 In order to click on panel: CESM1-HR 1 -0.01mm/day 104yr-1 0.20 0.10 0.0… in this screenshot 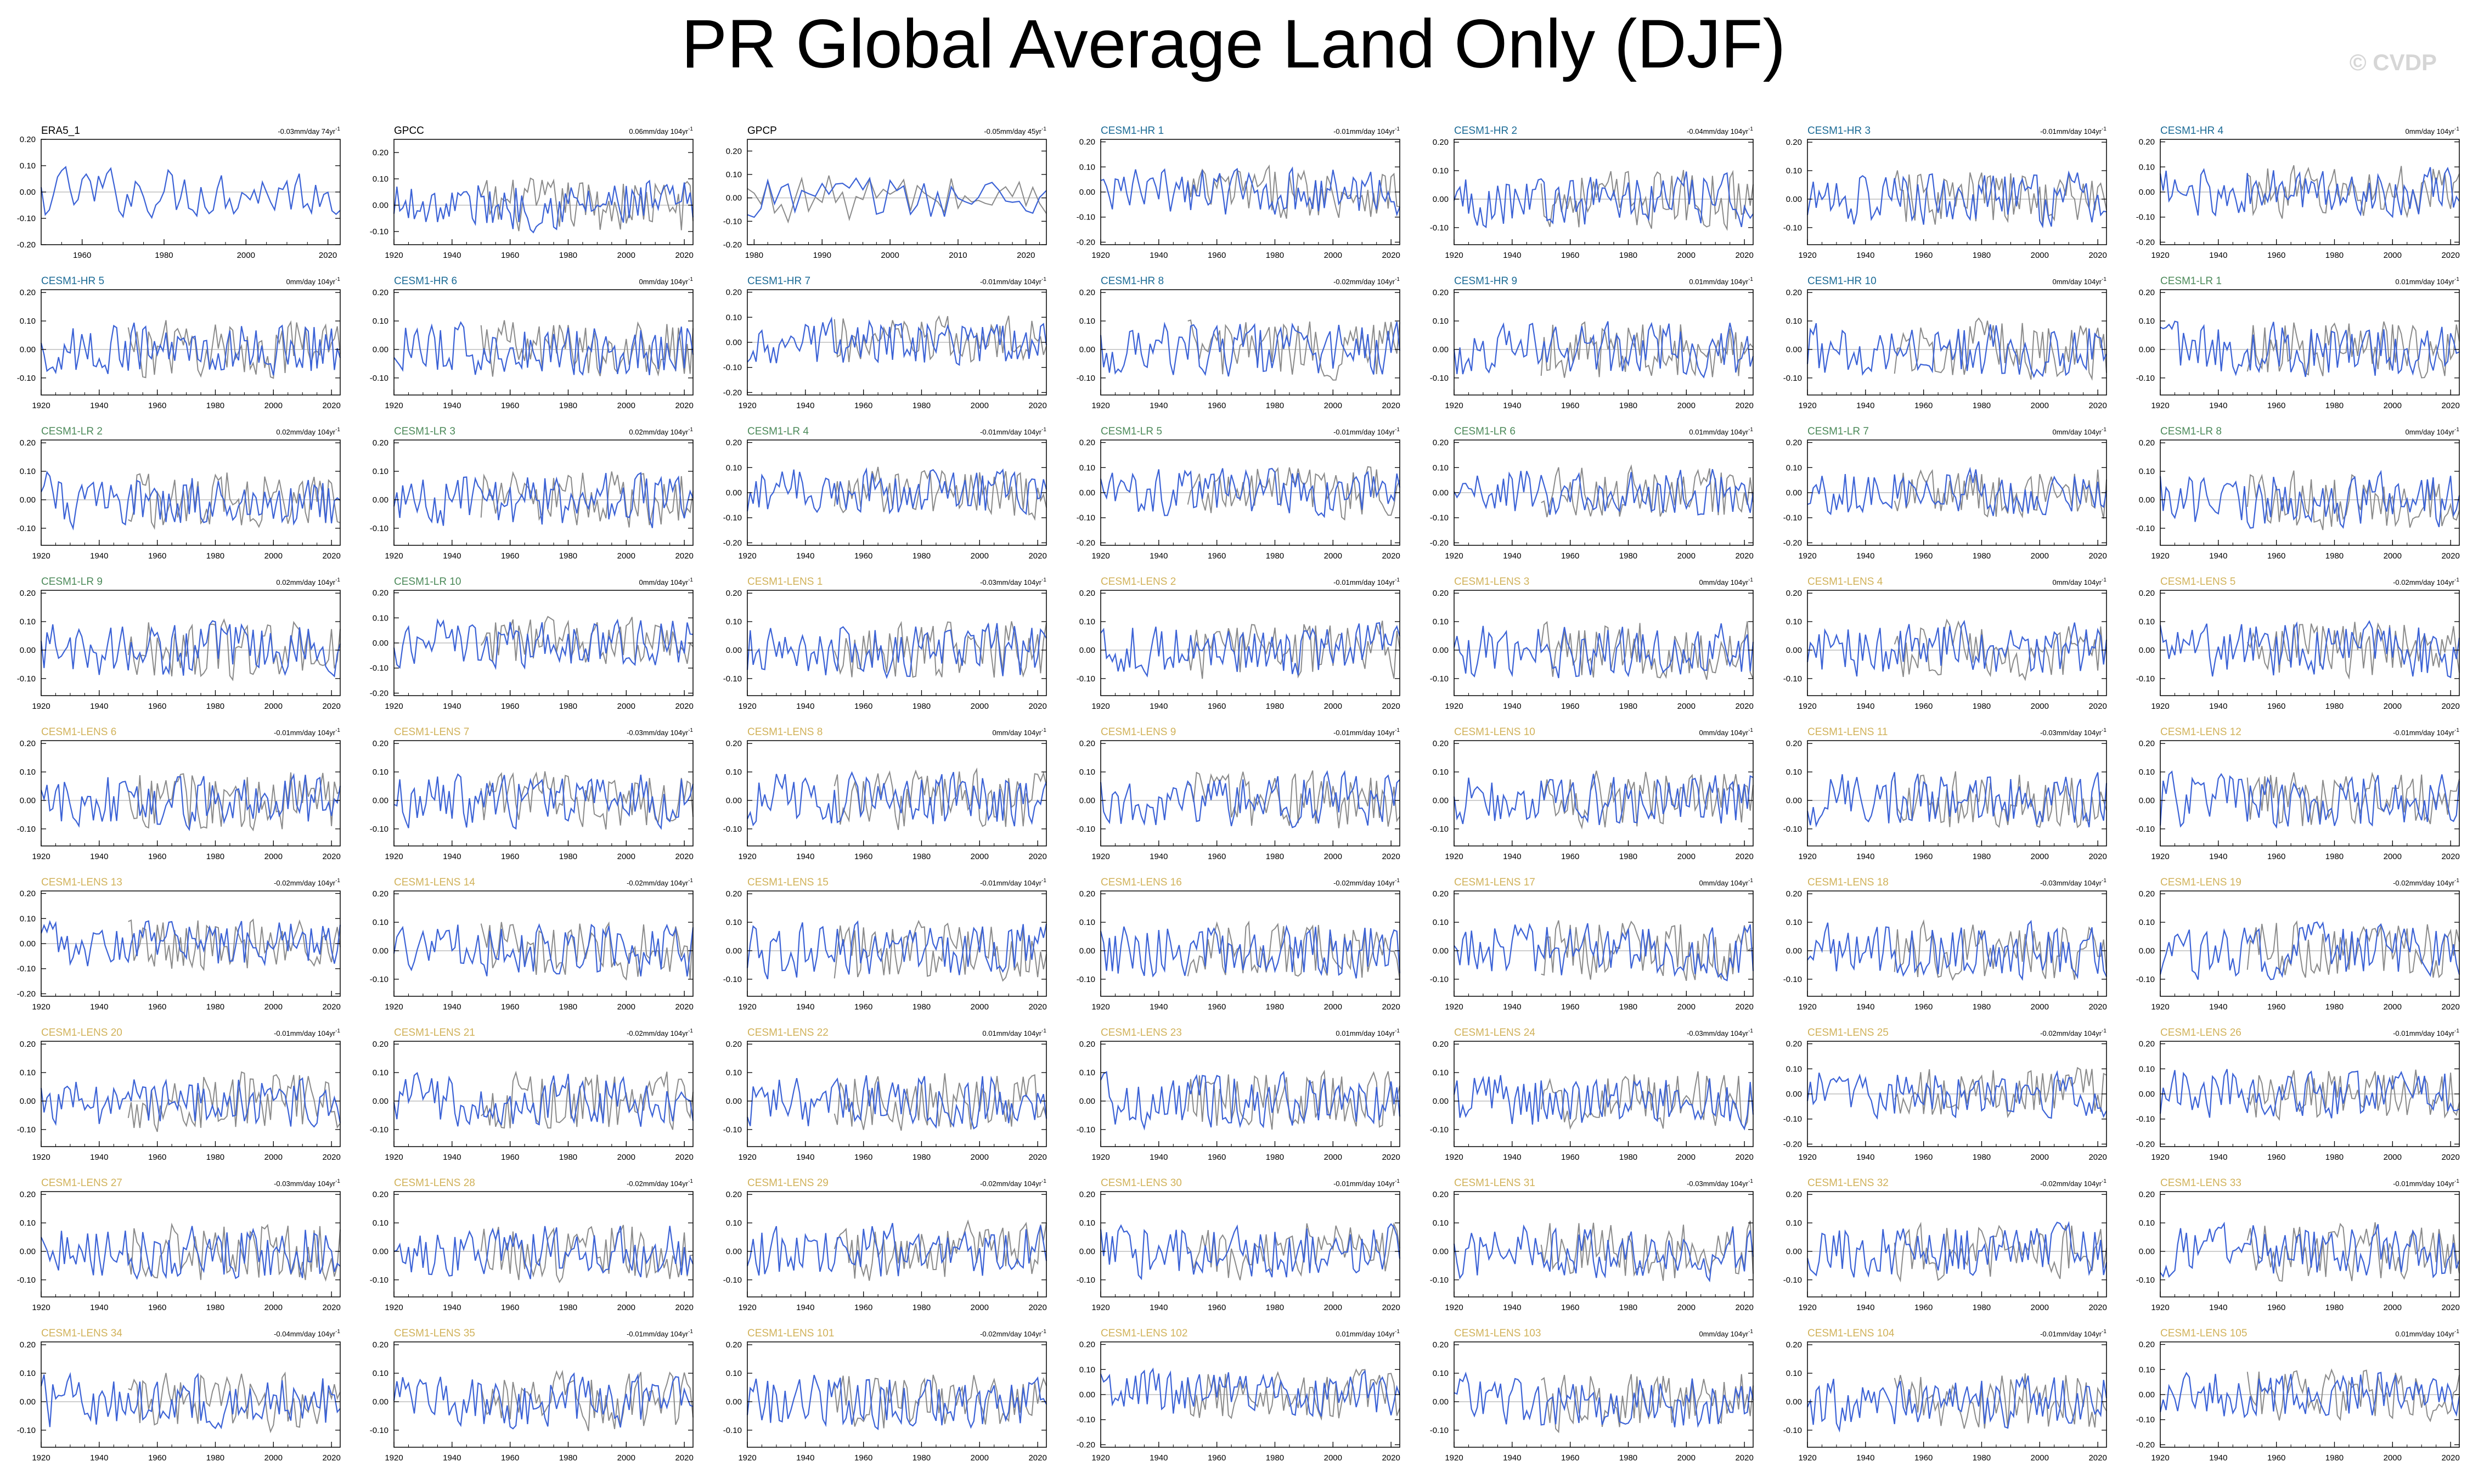, I will do `click(1239, 192)`.